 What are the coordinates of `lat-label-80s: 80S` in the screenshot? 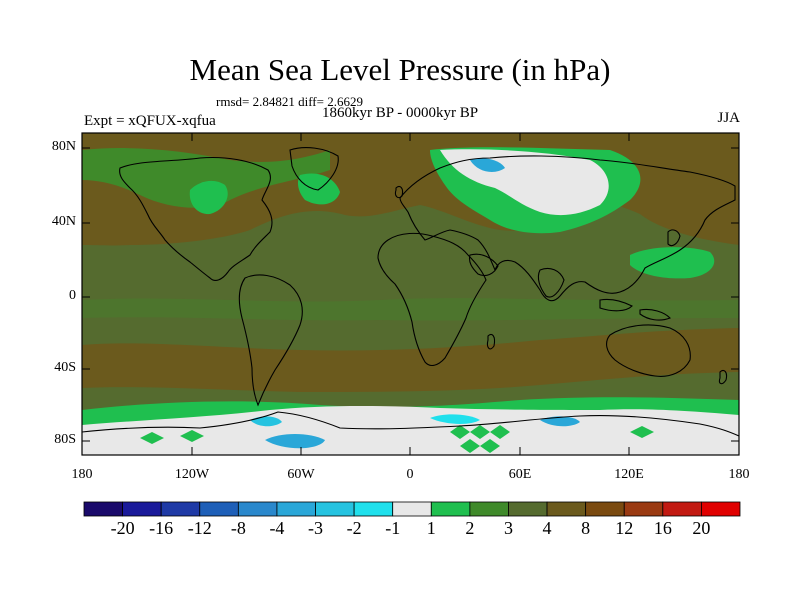 It's located at (65, 439).